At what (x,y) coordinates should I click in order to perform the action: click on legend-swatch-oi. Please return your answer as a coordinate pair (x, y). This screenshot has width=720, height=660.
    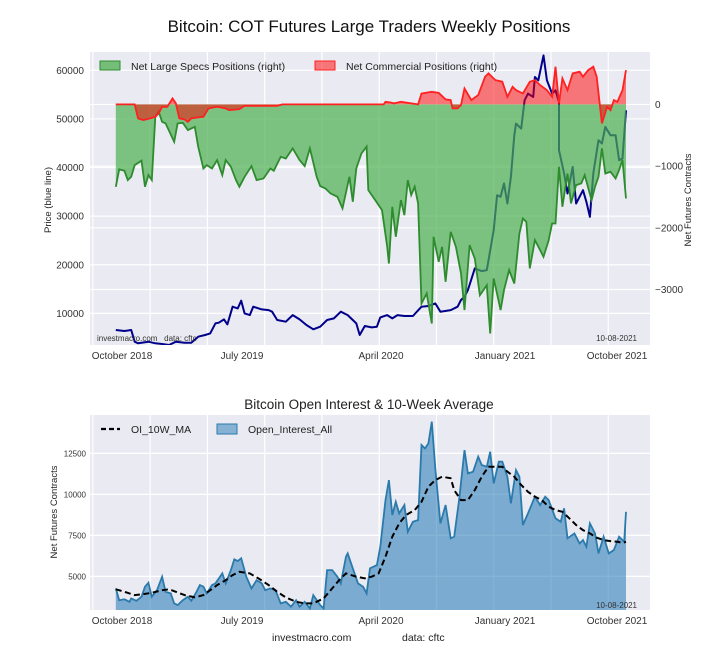
    Looking at the image, I should click on (227, 429).